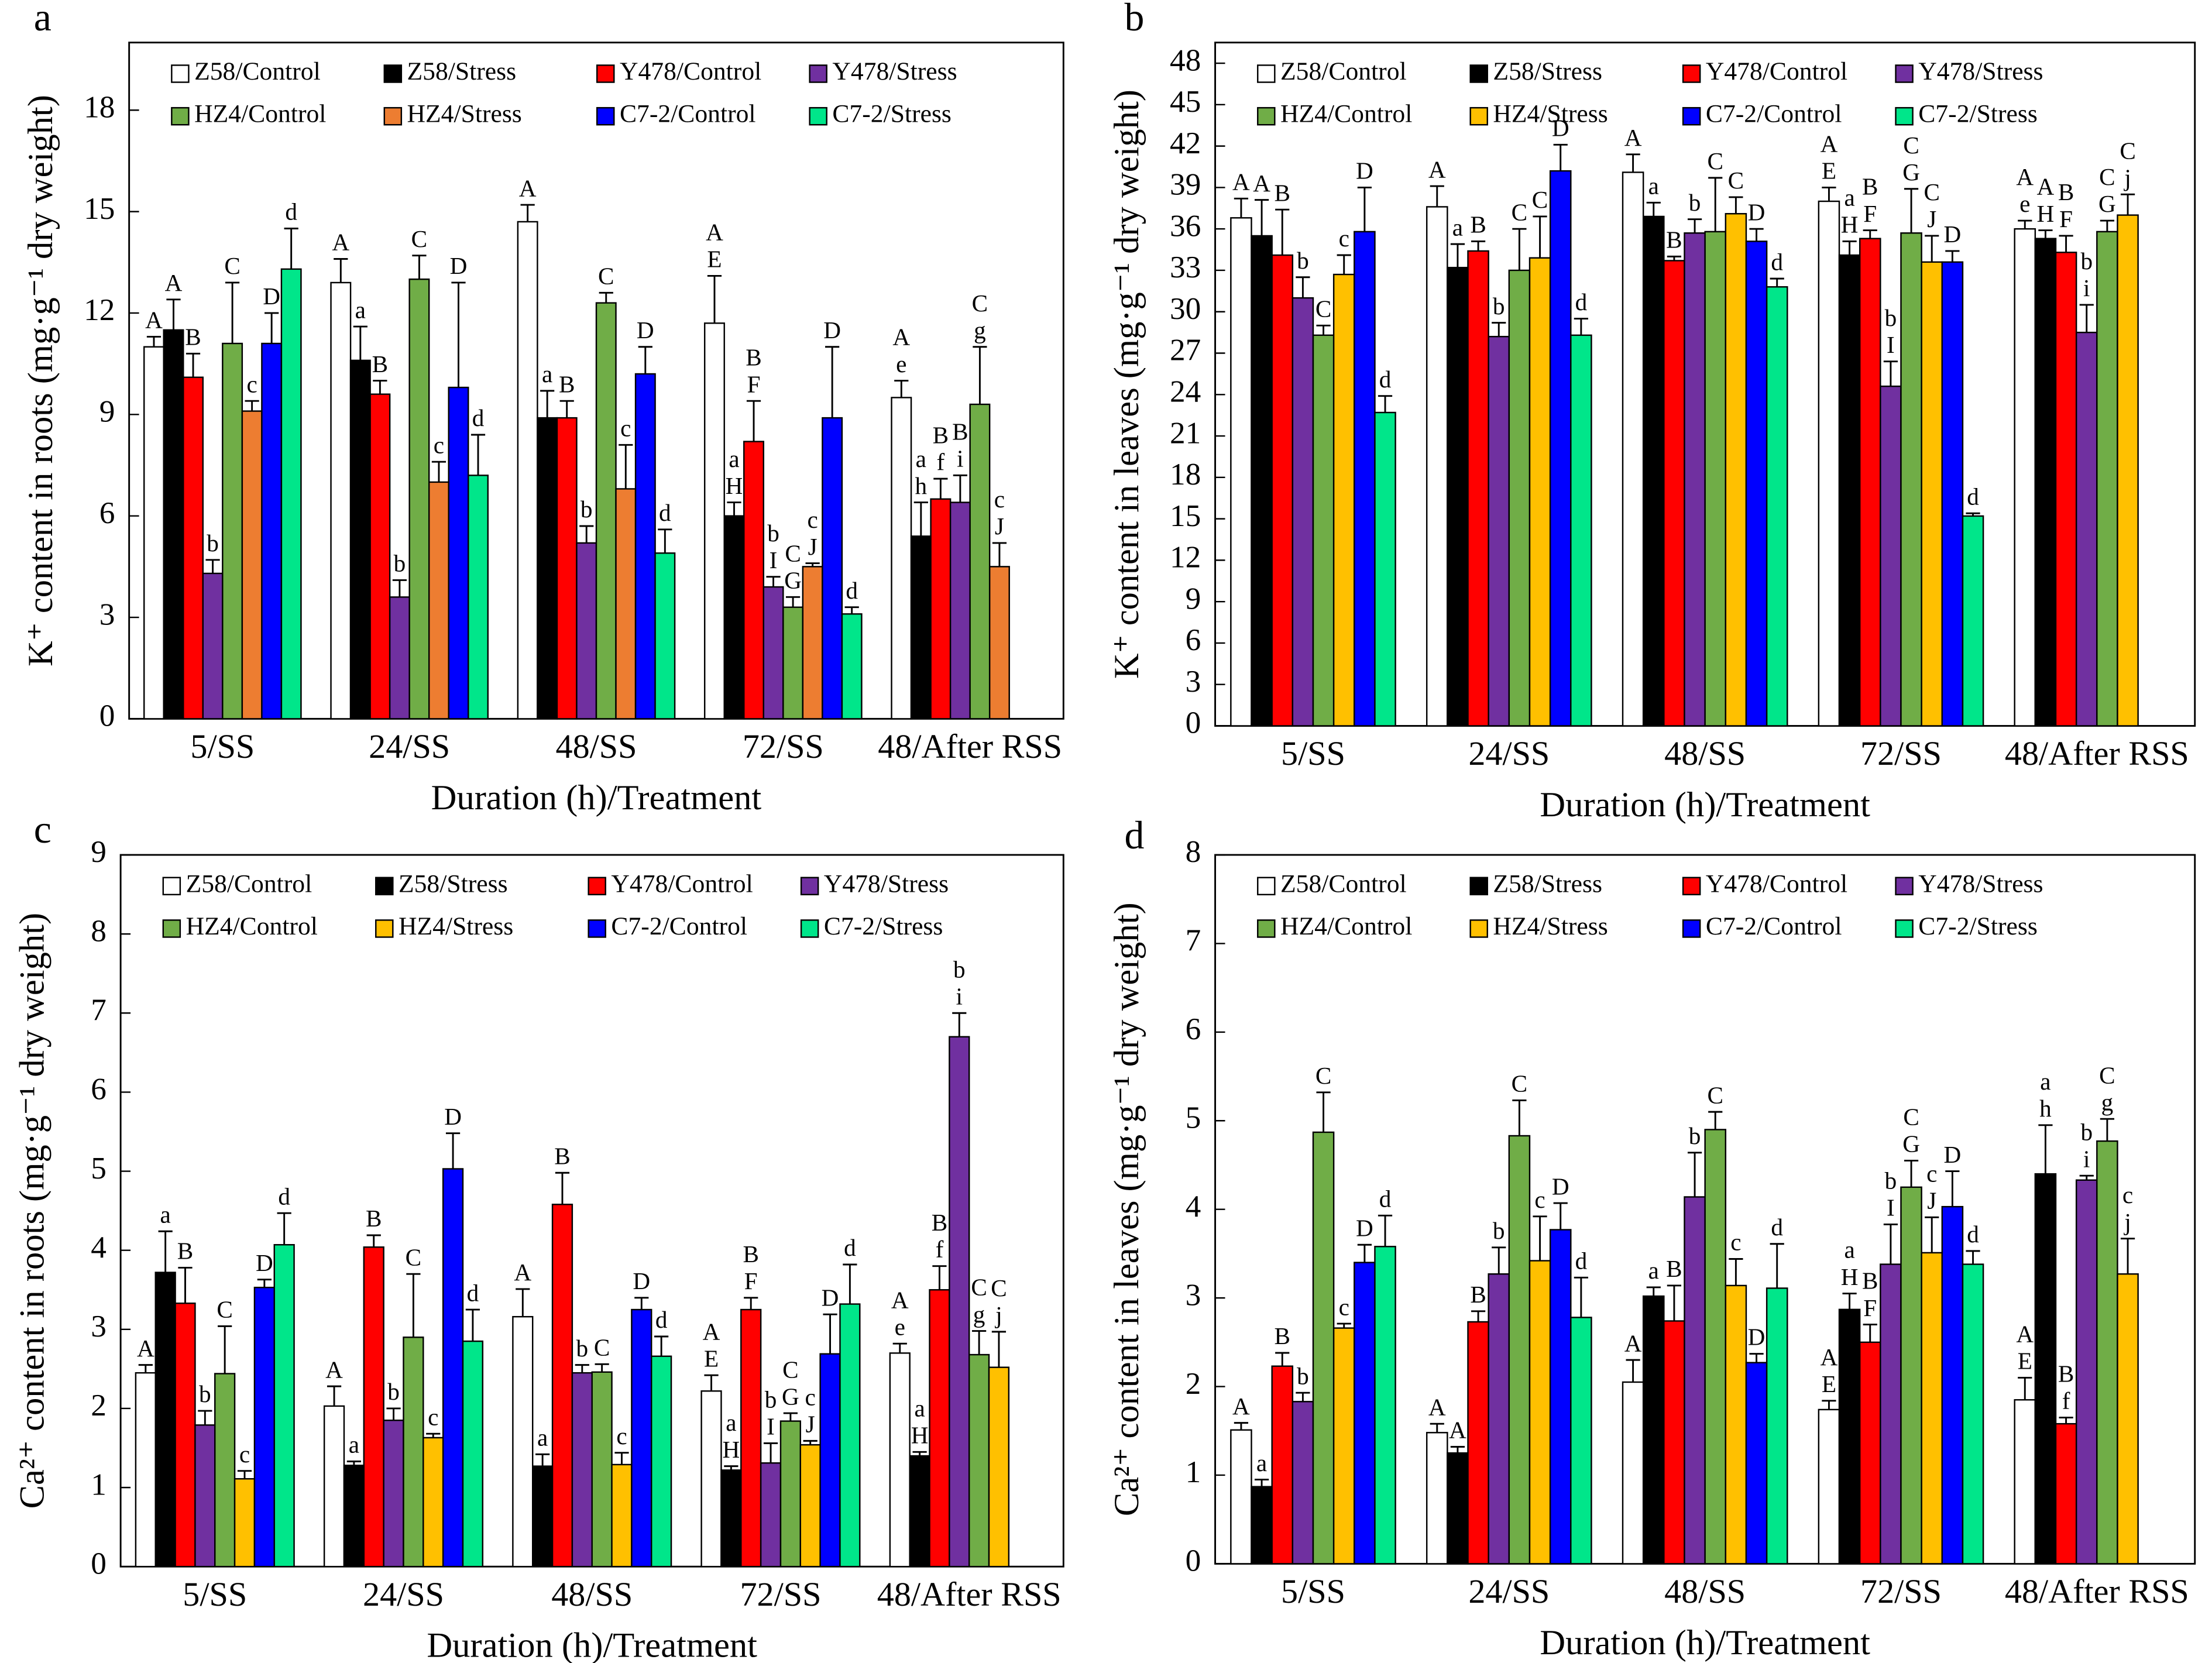 The width and height of the screenshot is (2212, 1663). I want to click on y-tick-label: 27, so click(1185, 350).